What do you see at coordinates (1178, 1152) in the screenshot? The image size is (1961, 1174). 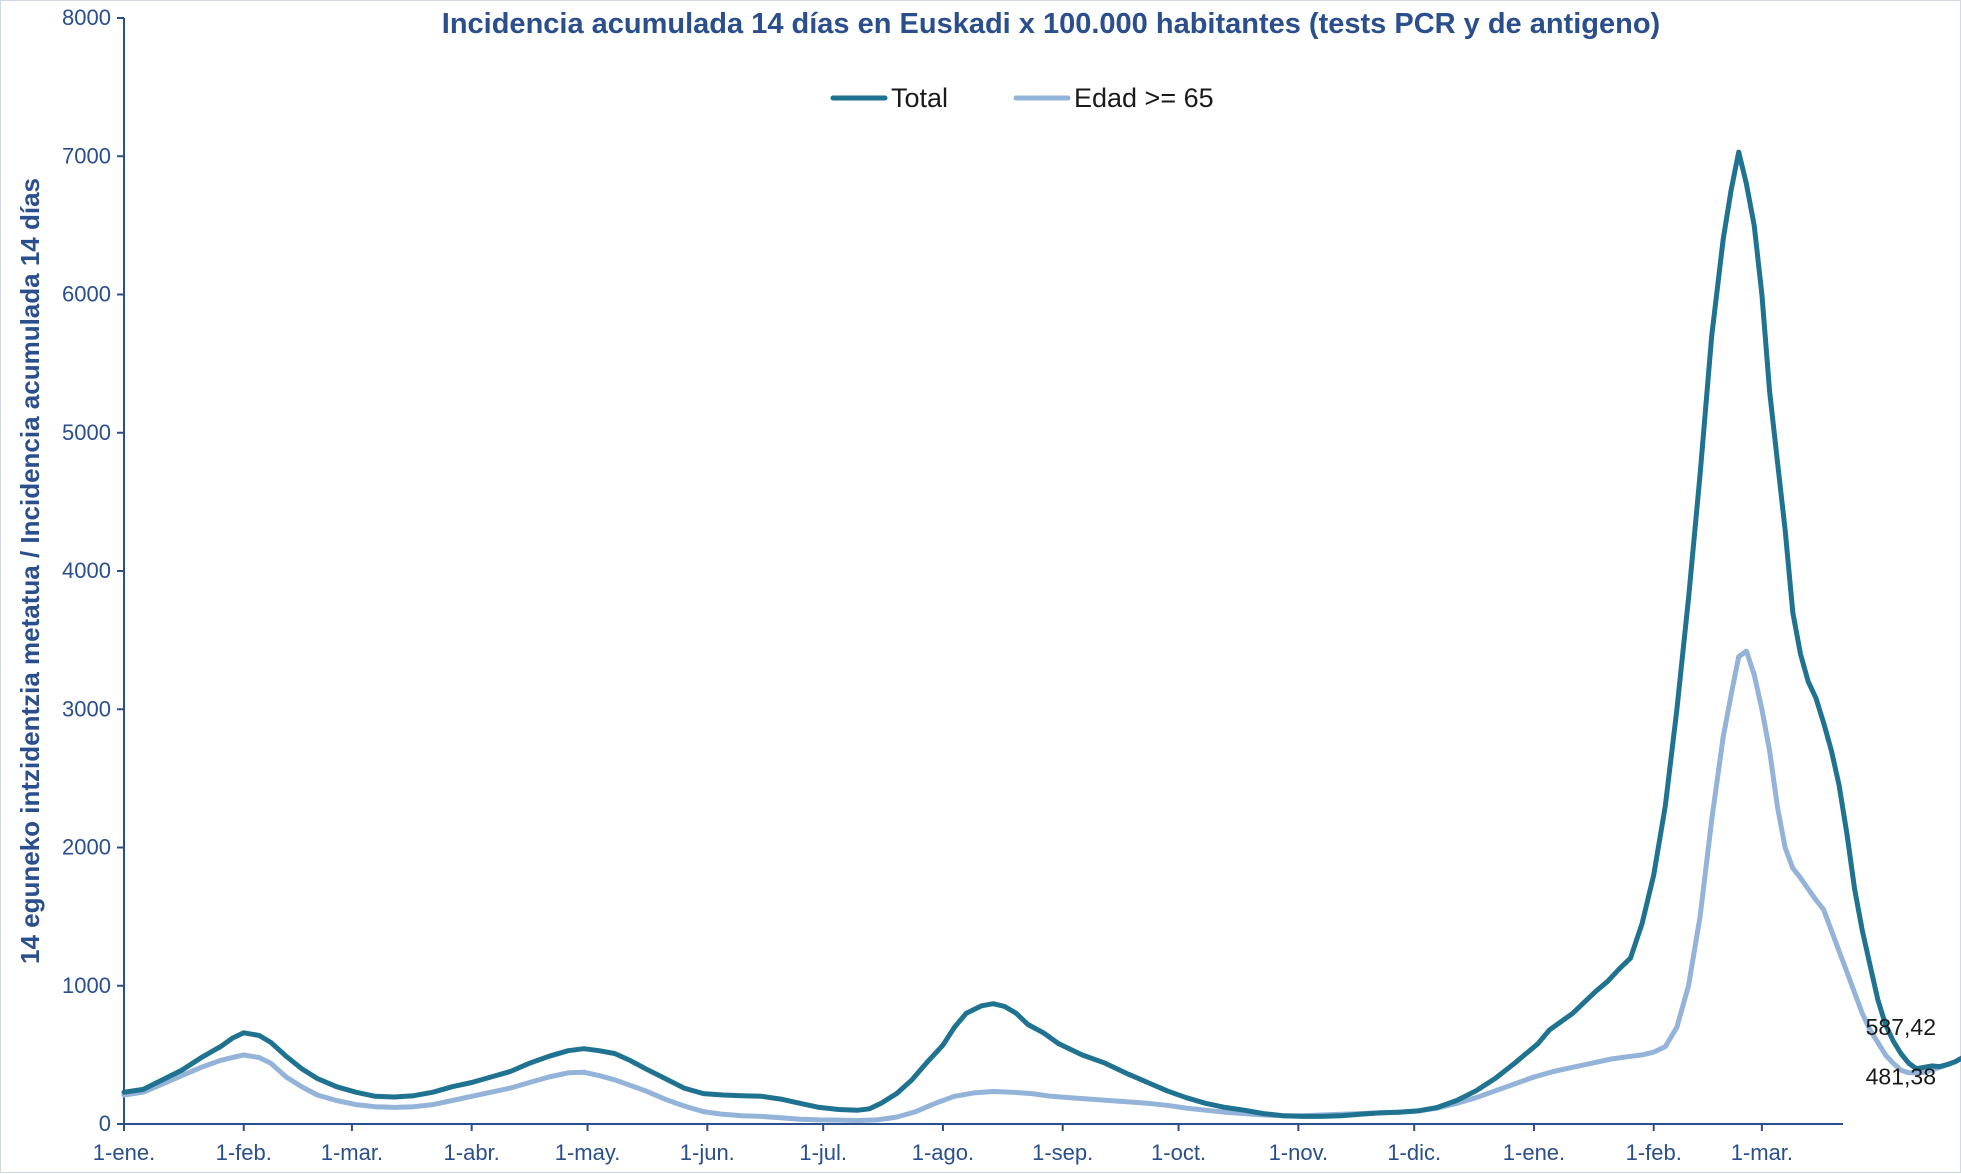 I see `x-tick-label: 1-oct.` at bounding box center [1178, 1152].